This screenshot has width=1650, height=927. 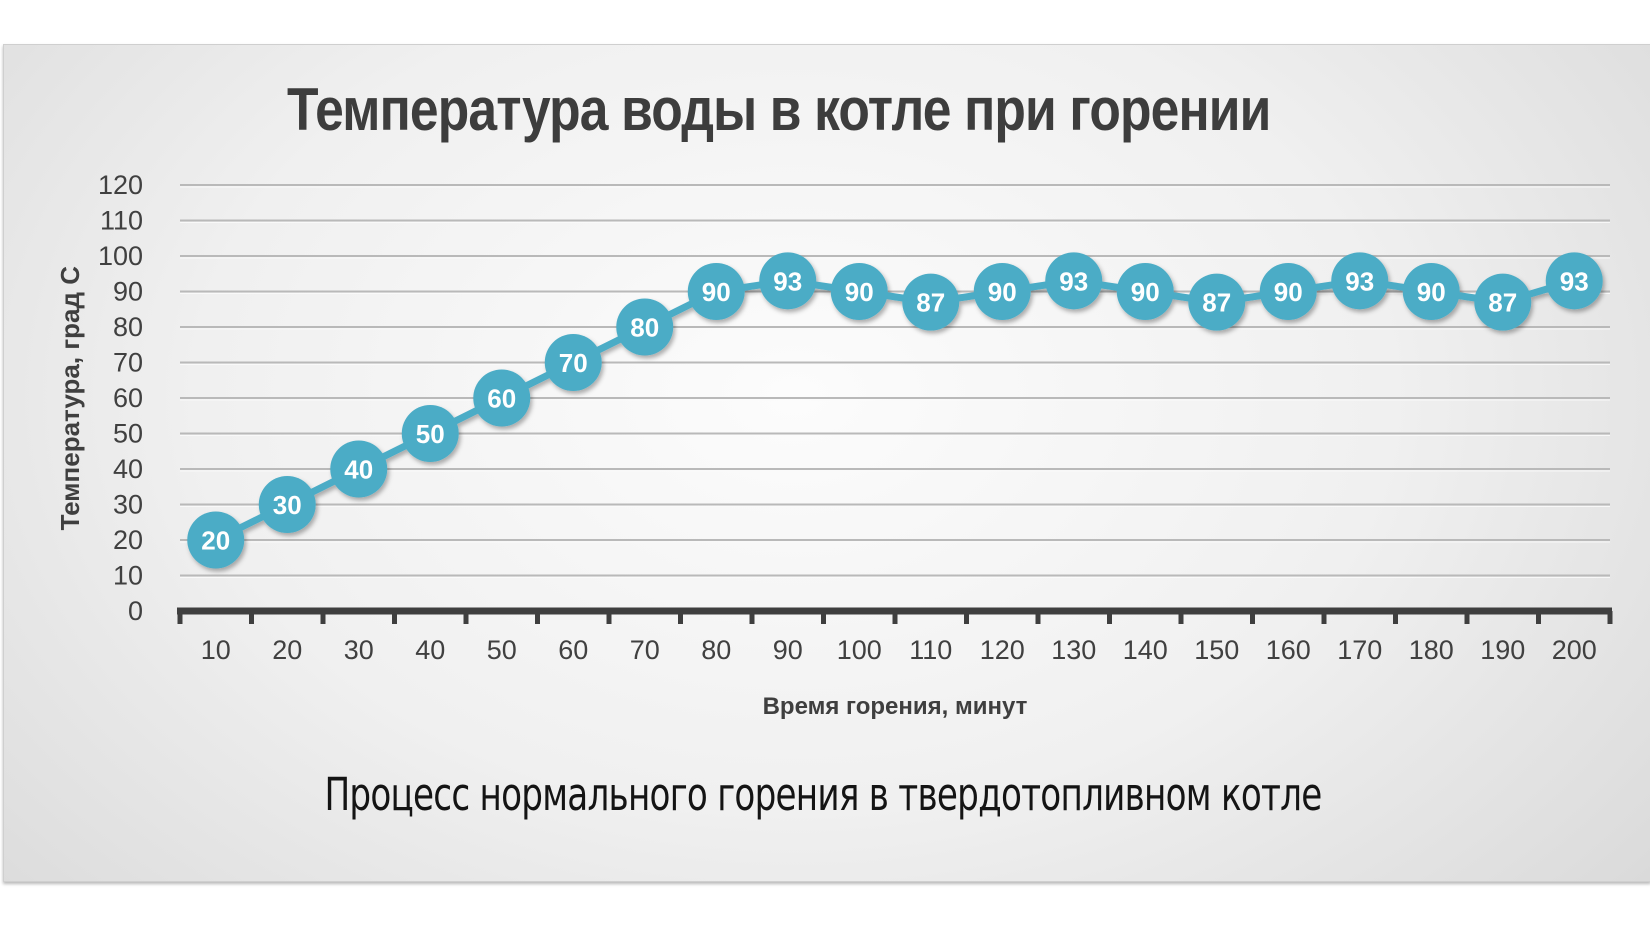 What do you see at coordinates (1002, 650) in the screenshot?
I see `x-tick-label: 120` at bounding box center [1002, 650].